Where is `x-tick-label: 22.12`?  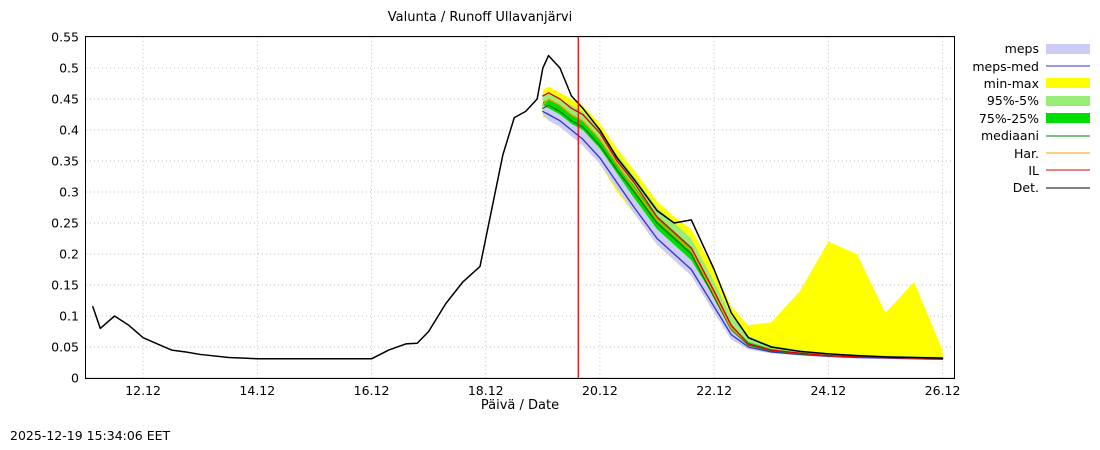 x-tick-label: 22.12 is located at coordinates (714, 390).